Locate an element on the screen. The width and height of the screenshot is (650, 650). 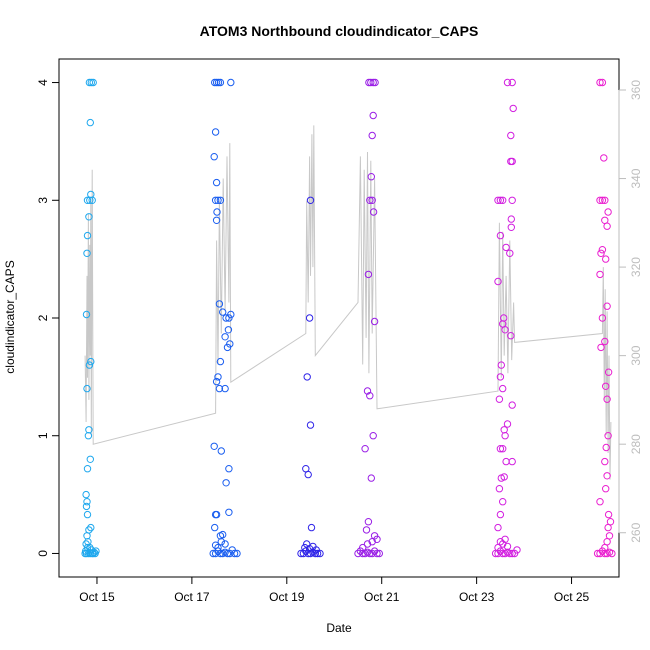
x-axis-label: Date is located at coordinates (339, 628).